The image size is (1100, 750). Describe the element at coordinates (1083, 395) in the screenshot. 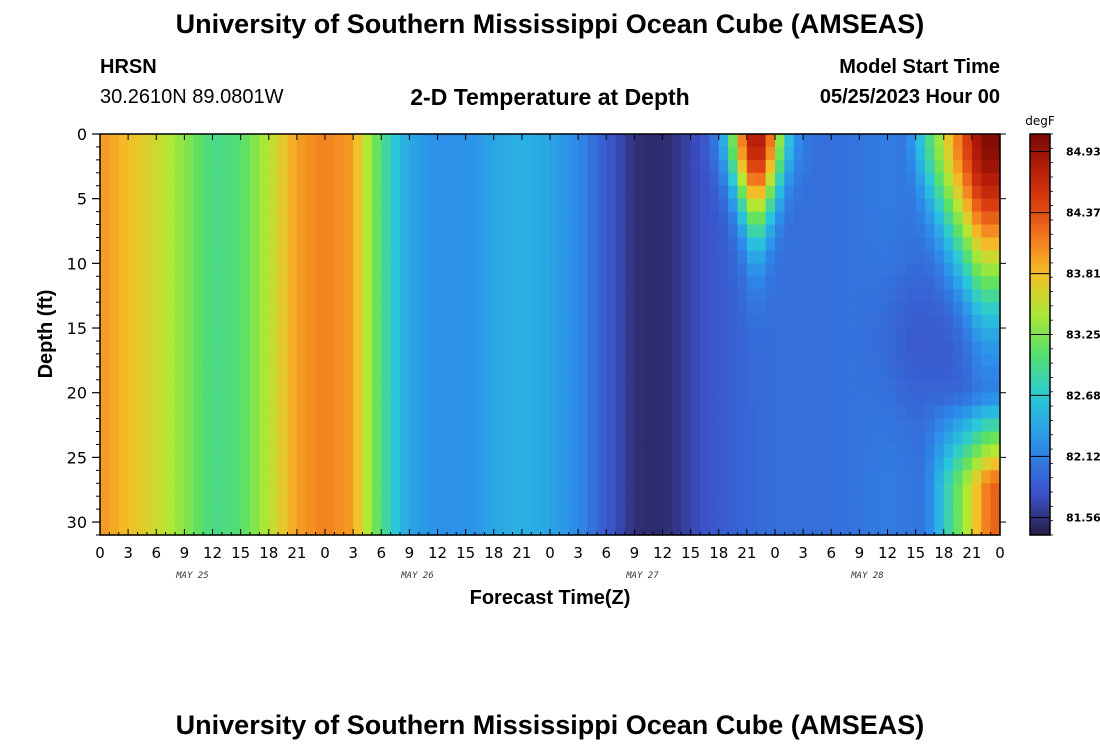

I see `colorbar-tick-label: 82.688` at that location.